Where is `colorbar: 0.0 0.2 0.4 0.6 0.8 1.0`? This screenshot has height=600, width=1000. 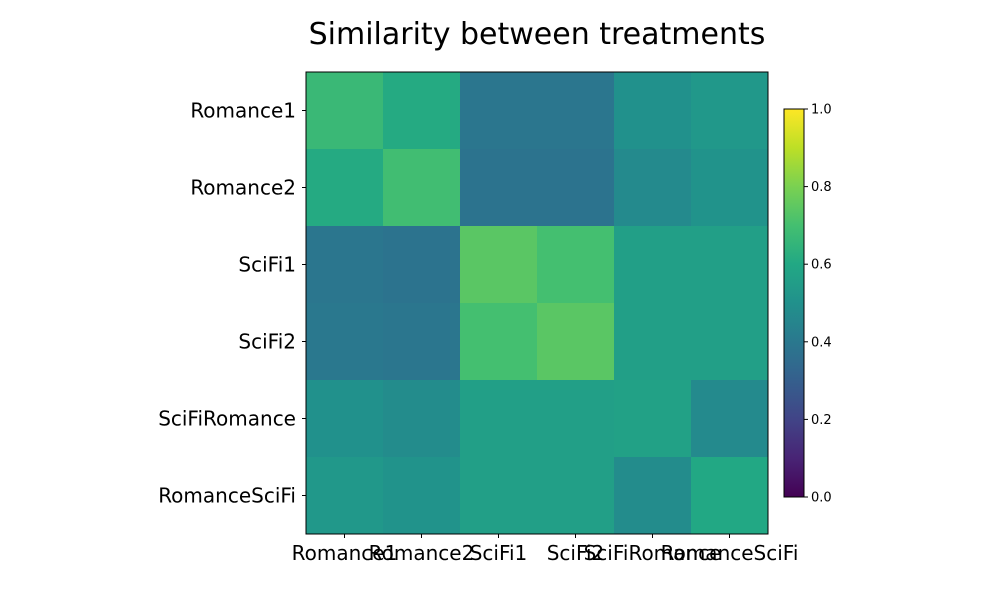 colorbar: 0.0 0.2 0.4 0.6 0.8 1.0 is located at coordinates (807, 304).